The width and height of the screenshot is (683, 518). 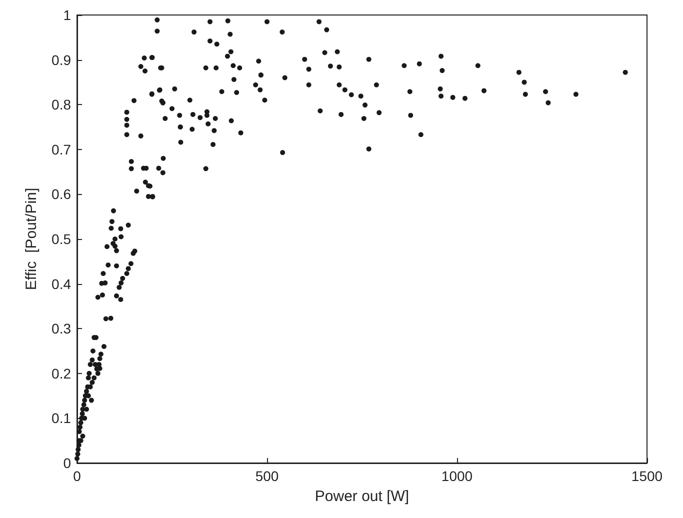 What do you see at coordinates (77, 476) in the screenshot?
I see `x-tick-label: 0` at bounding box center [77, 476].